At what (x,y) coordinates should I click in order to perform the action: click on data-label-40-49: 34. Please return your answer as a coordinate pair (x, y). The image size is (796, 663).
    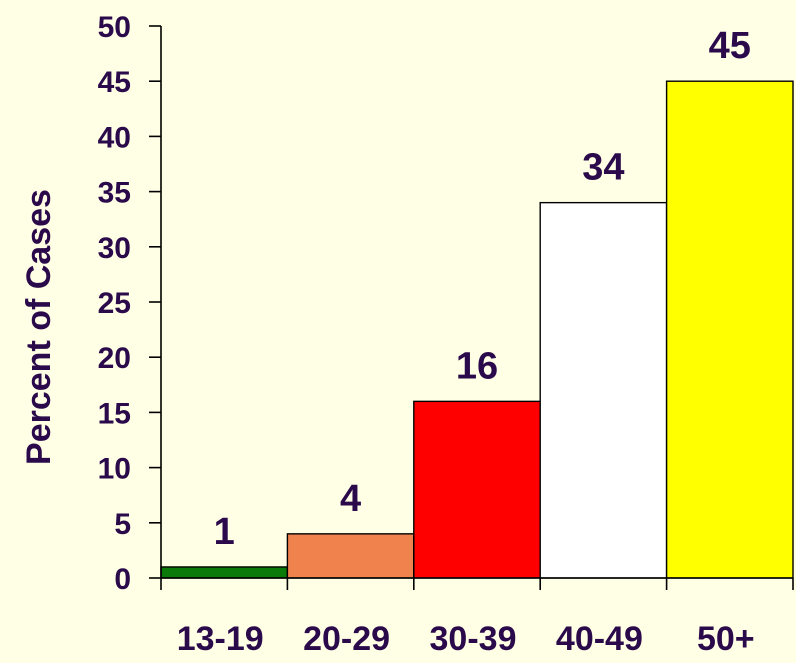
    Looking at the image, I should click on (603, 168).